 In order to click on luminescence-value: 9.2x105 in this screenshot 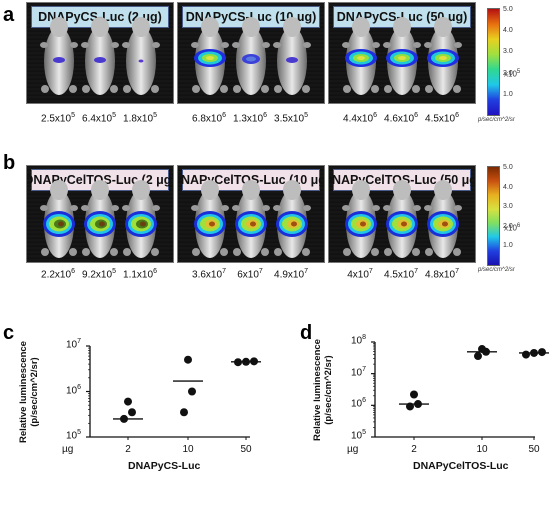, I will do `click(99, 274)`.